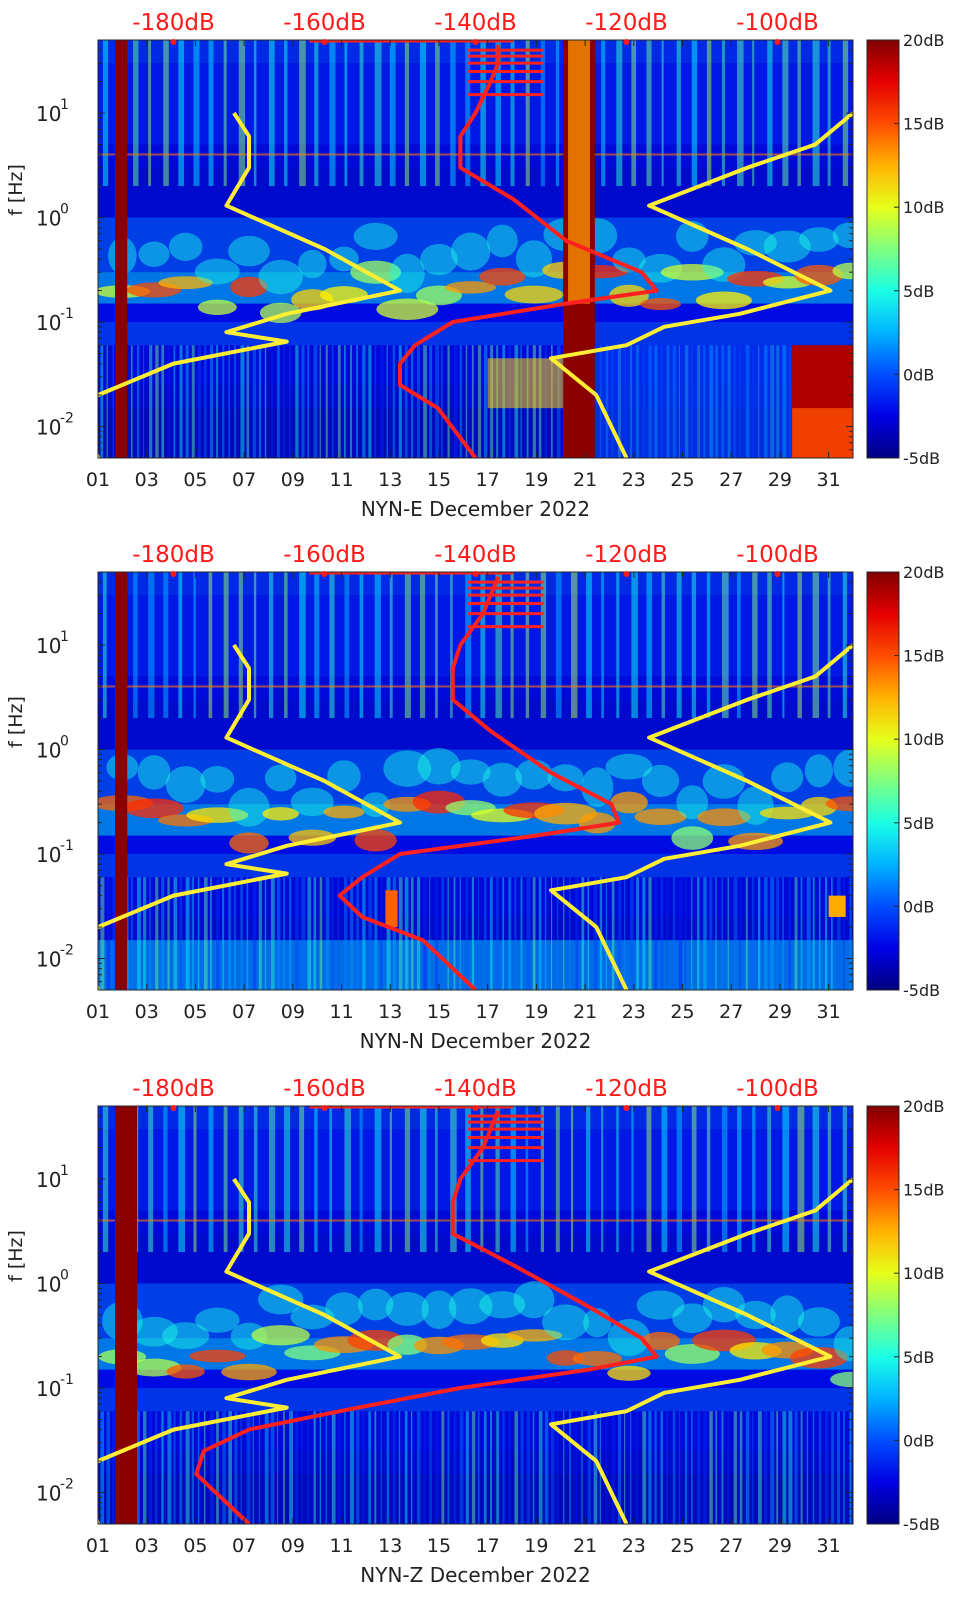  I want to click on x-tick-label: 19, so click(536, 1012).